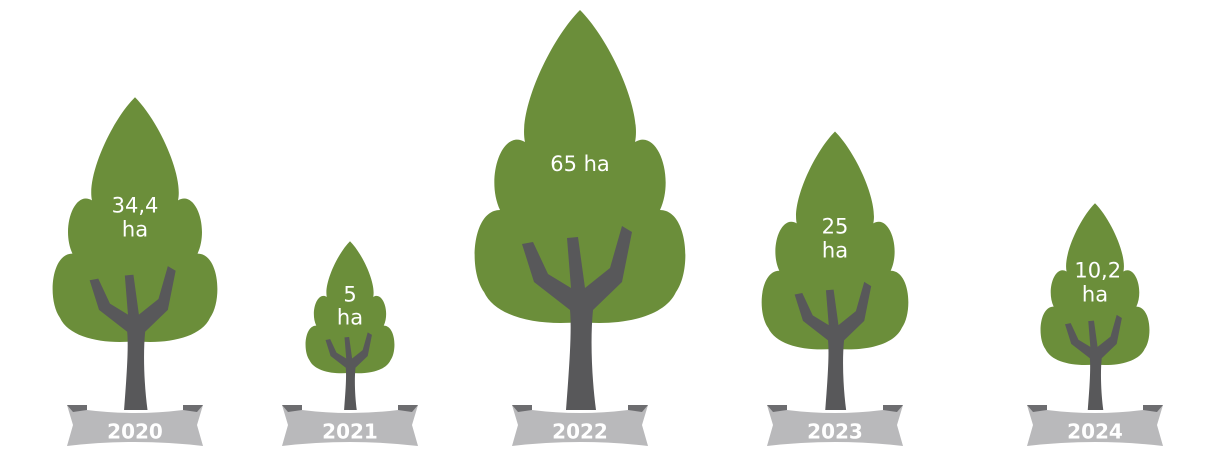  What do you see at coordinates (135, 432) in the screenshot?
I see `year-label: 2020` at bounding box center [135, 432].